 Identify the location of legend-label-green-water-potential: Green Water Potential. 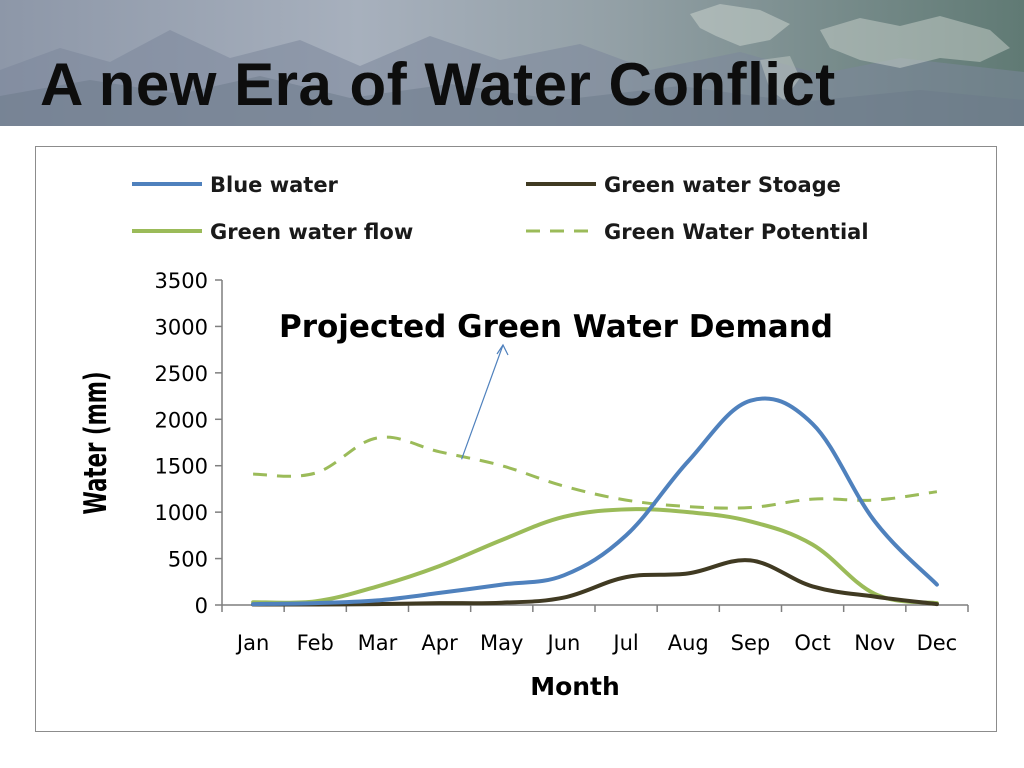
(736, 232).